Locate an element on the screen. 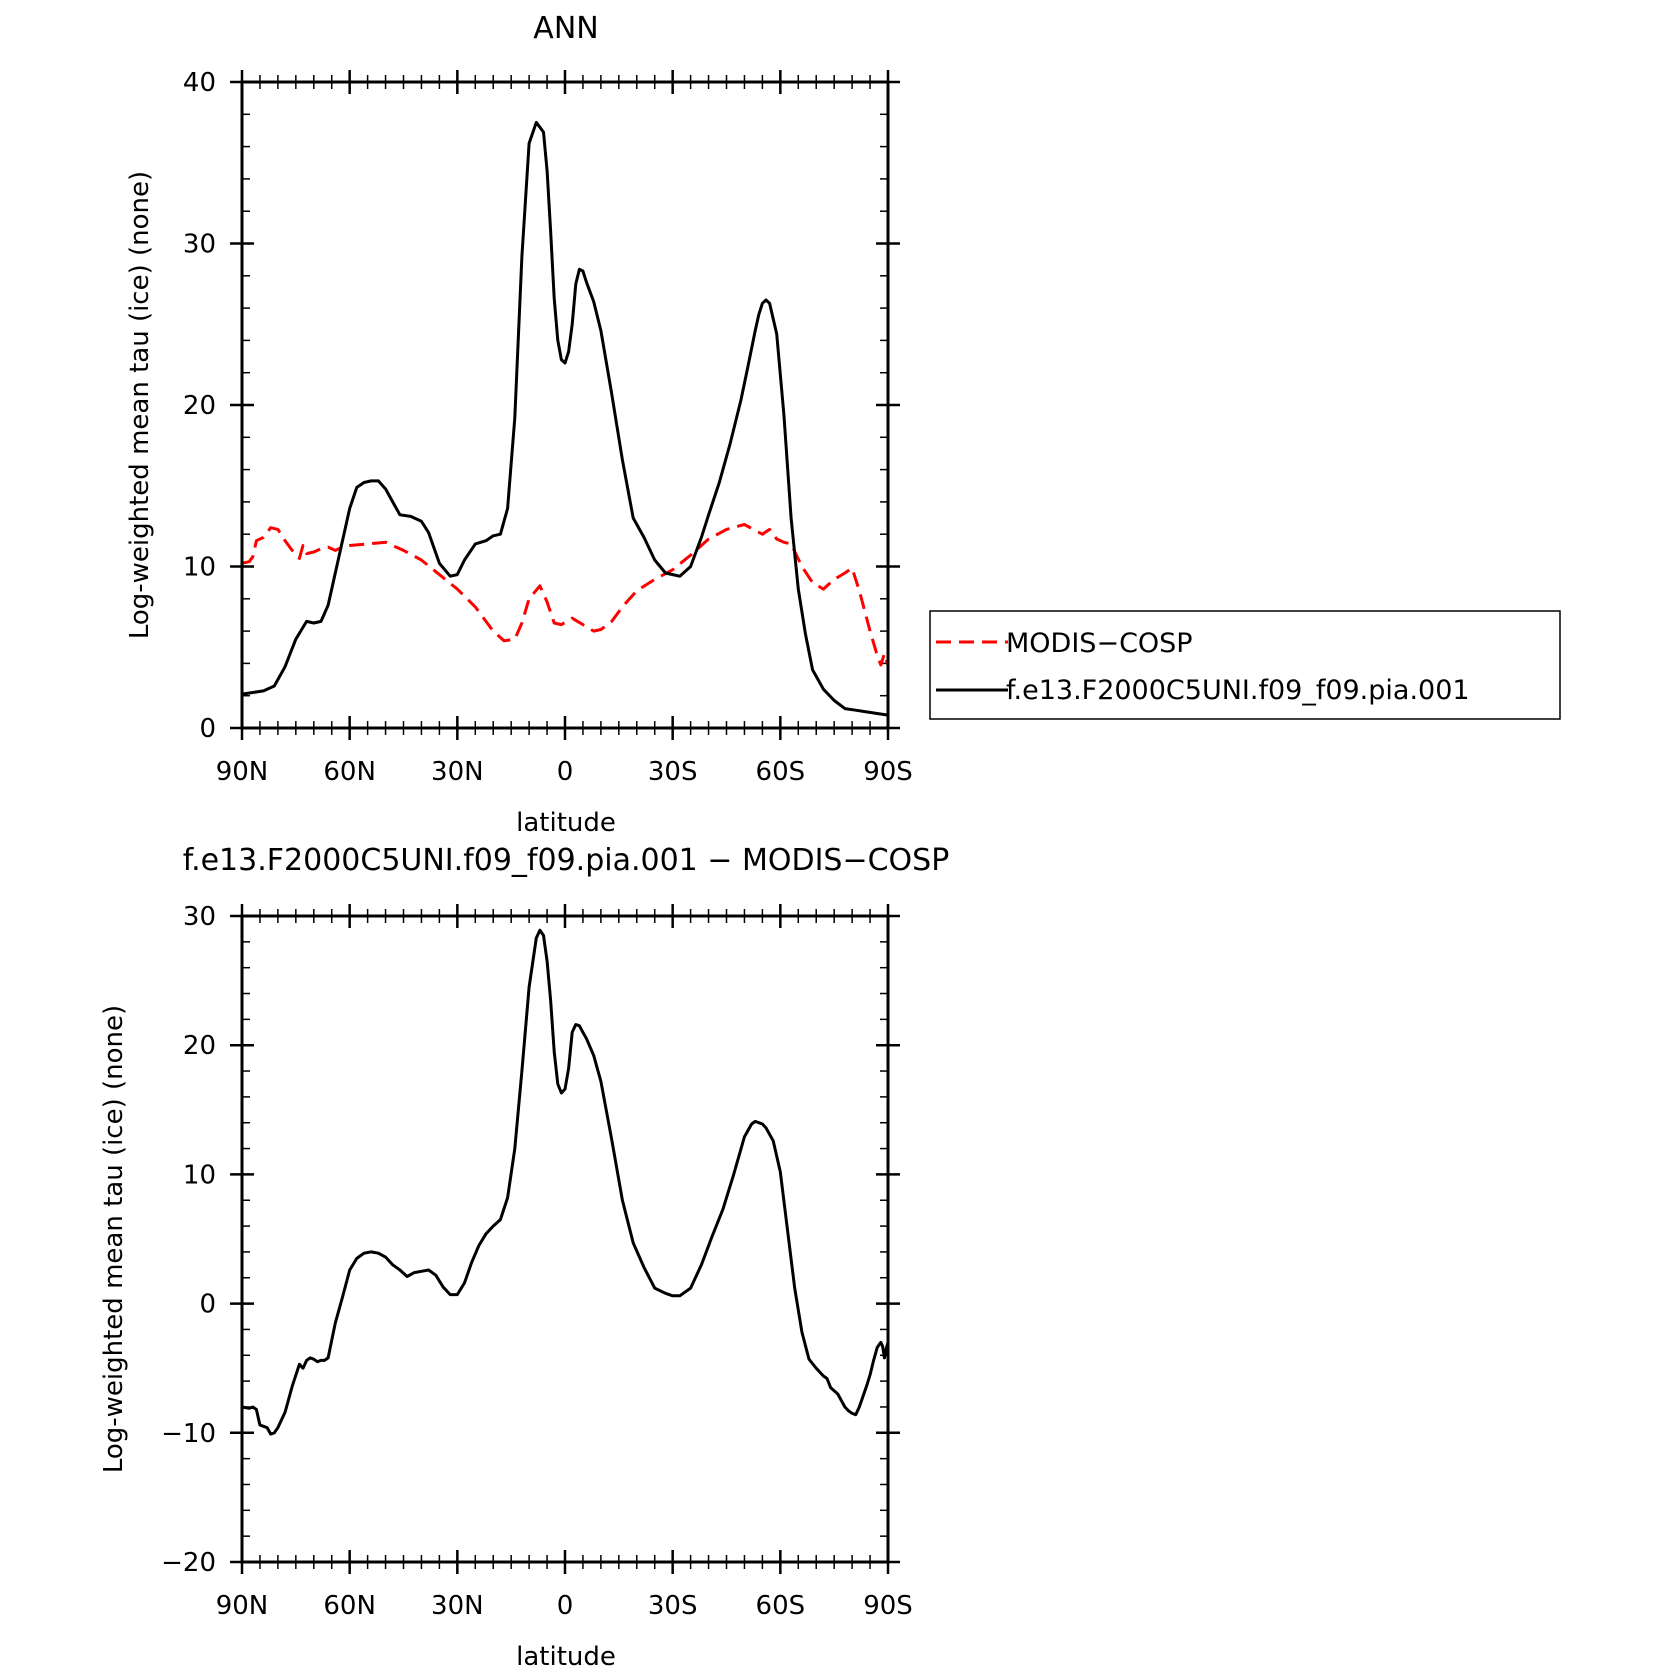 Image resolution: width=1660 pixels, height=1674 pixels. bottom-series is located at coordinates (565, 1182).